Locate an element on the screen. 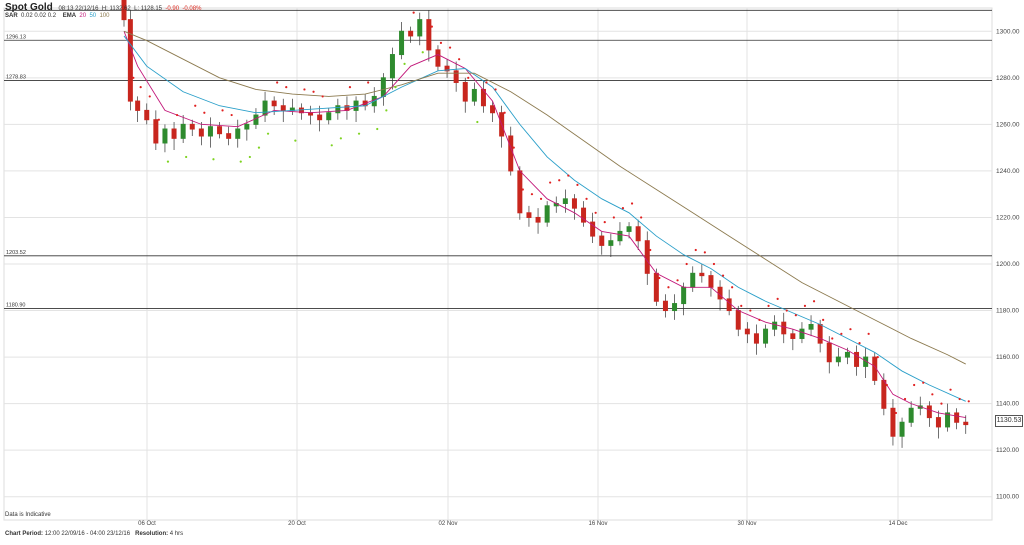 This screenshot has height=545, width=1024. ema-period-20: 20 is located at coordinates (83, 16).